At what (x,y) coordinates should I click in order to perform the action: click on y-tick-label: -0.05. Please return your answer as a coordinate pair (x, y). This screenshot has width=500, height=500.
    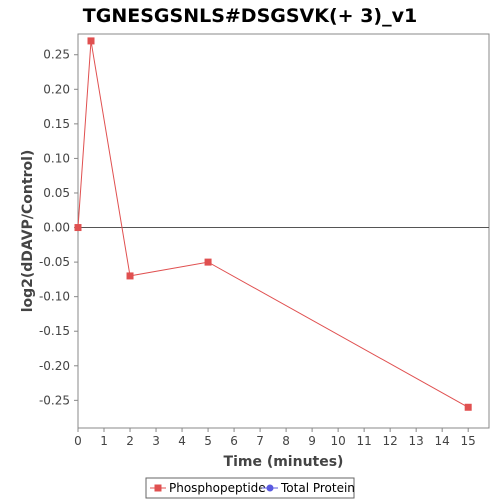
    Looking at the image, I should click on (54, 262).